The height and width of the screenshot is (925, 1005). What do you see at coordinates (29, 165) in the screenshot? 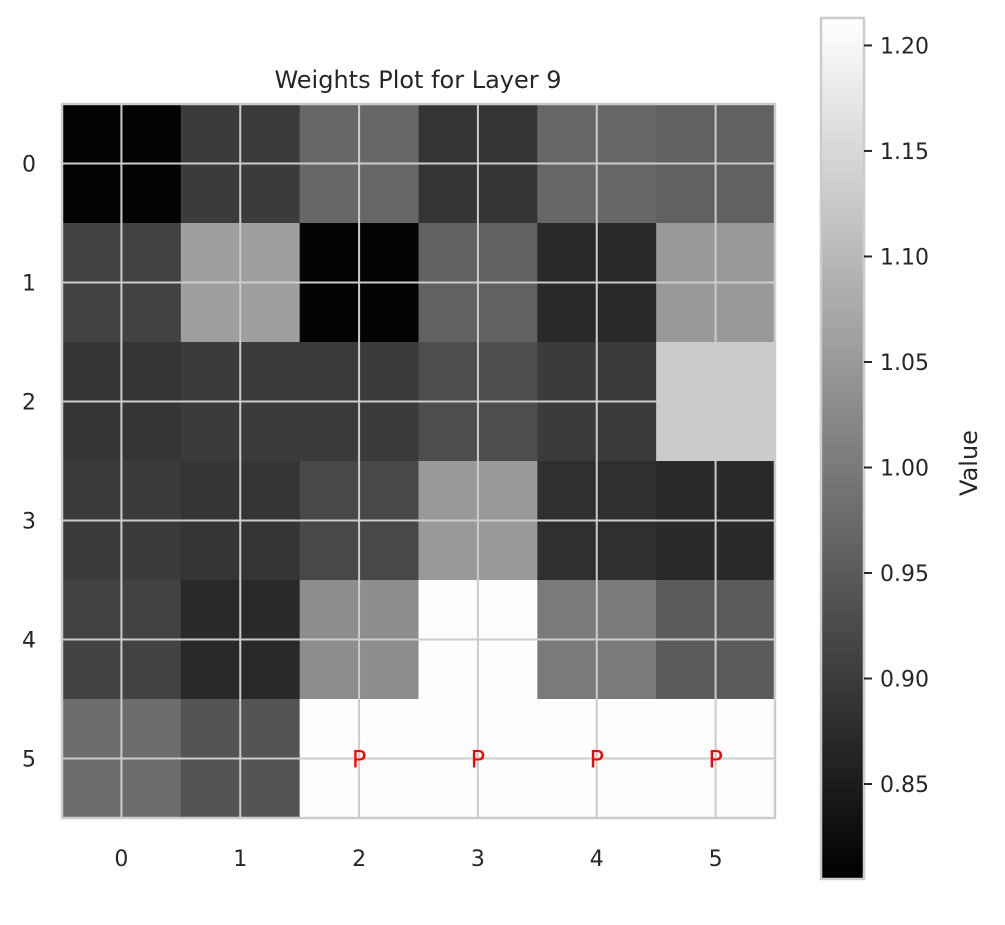
I see `y-tick-label: 0` at bounding box center [29, 165].